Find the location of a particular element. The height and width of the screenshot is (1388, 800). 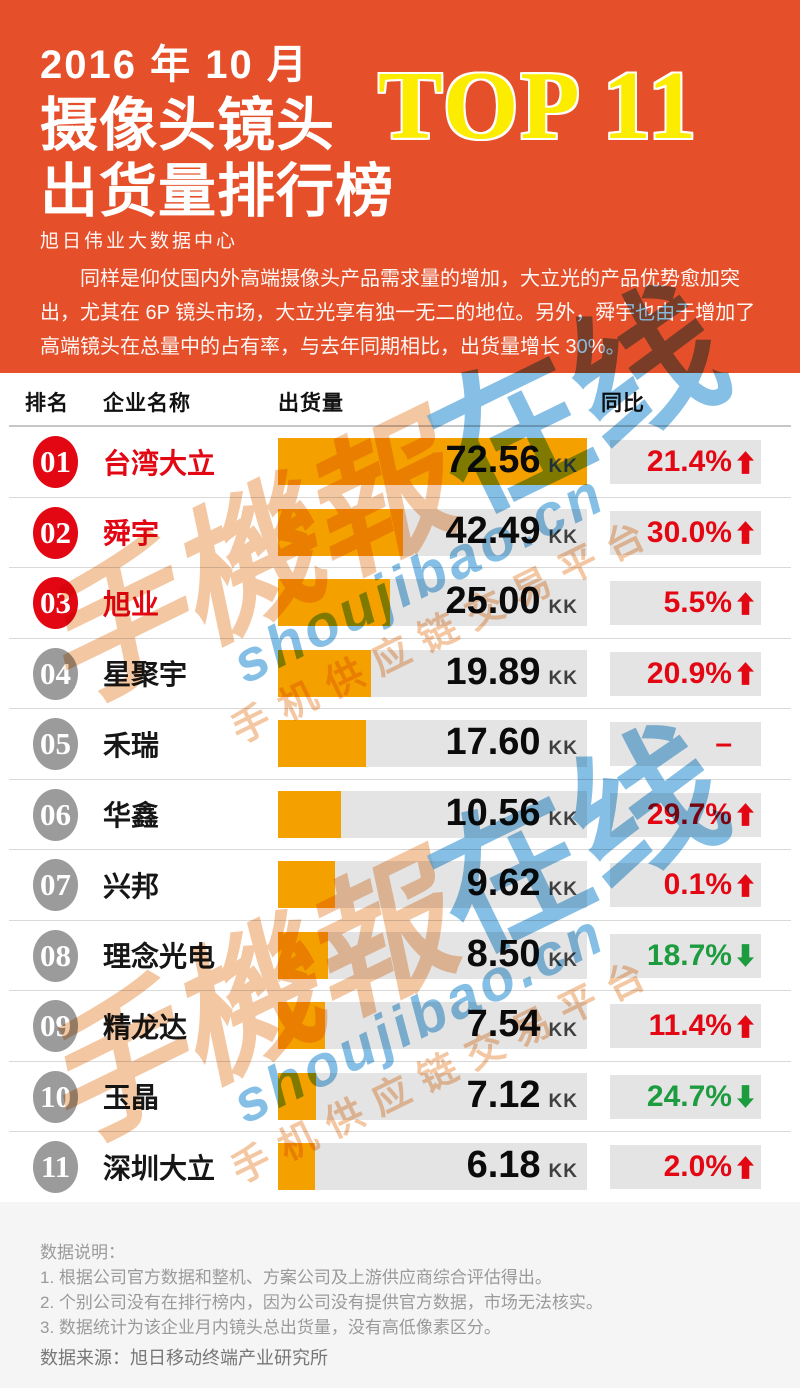

shipment-value: 9.62 is located at coordinates (503, 883).